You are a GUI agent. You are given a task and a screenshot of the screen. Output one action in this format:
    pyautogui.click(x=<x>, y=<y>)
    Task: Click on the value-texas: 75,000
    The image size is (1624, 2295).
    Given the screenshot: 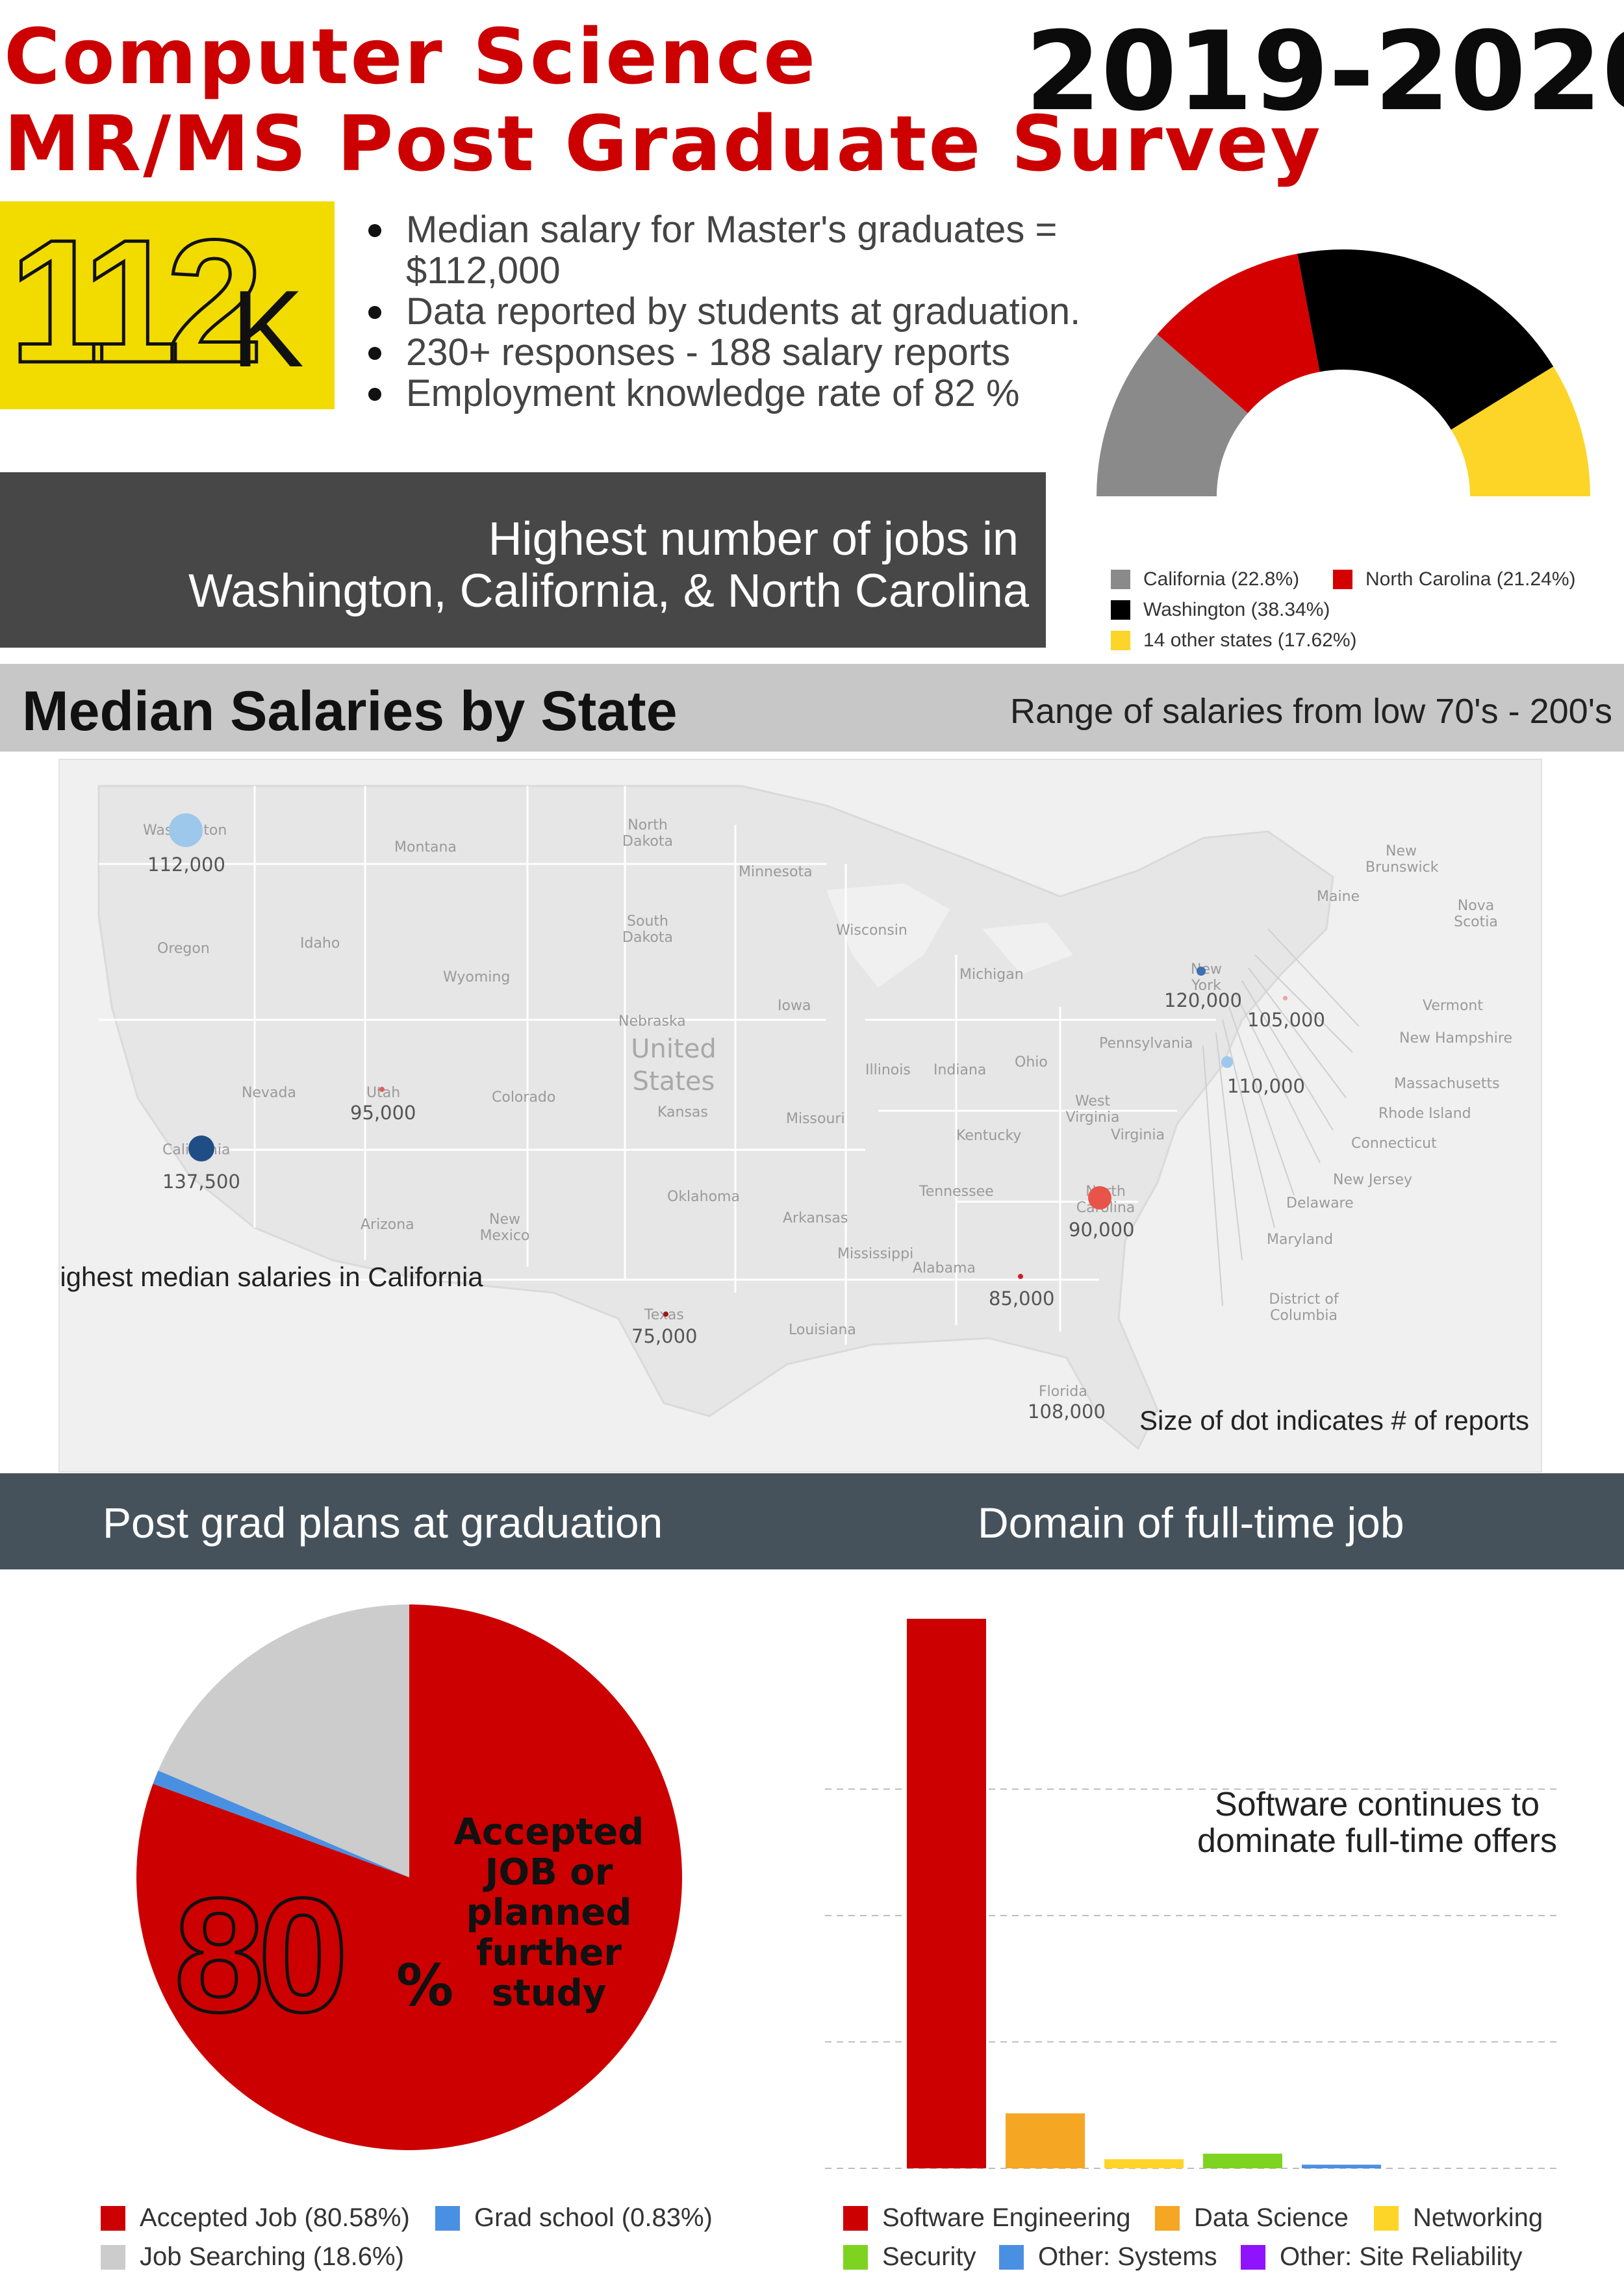 What is the action you would take?
    pyautogui.click(x=664, y=1336)
    